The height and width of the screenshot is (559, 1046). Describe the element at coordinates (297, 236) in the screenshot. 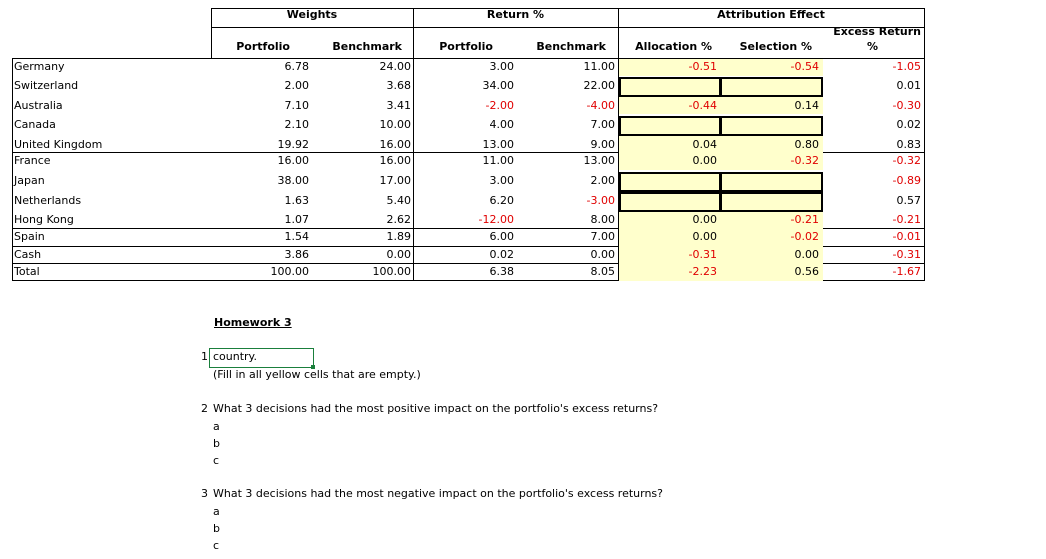

I see `cell-pw: 1.54` at that location.